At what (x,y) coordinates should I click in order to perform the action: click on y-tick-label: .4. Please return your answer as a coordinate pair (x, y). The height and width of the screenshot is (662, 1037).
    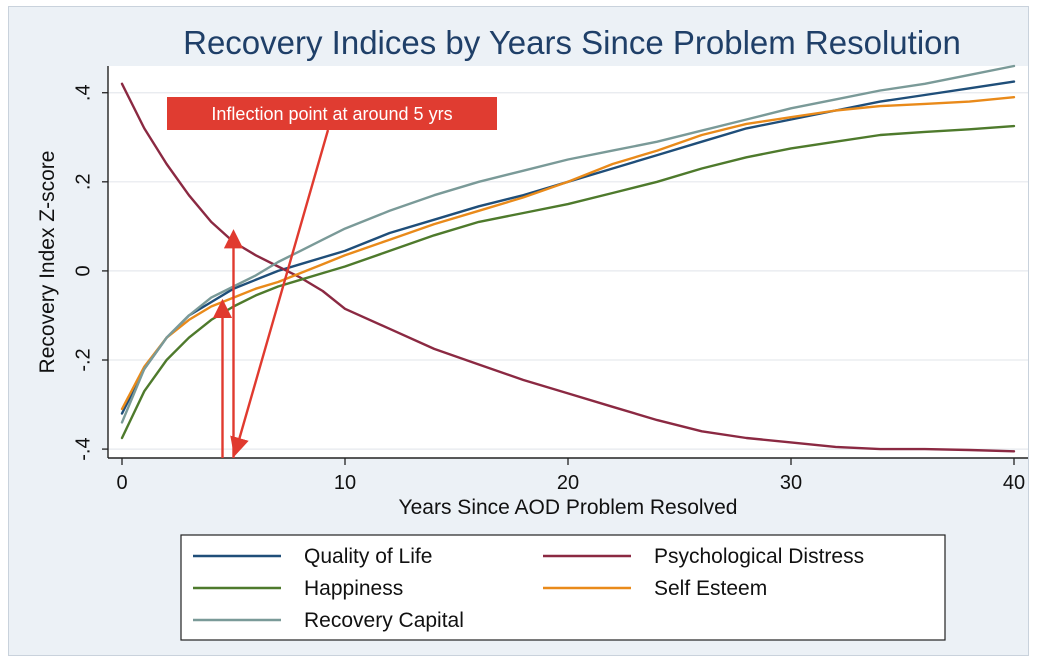
    Looking at the image, I should click on (83, 92).